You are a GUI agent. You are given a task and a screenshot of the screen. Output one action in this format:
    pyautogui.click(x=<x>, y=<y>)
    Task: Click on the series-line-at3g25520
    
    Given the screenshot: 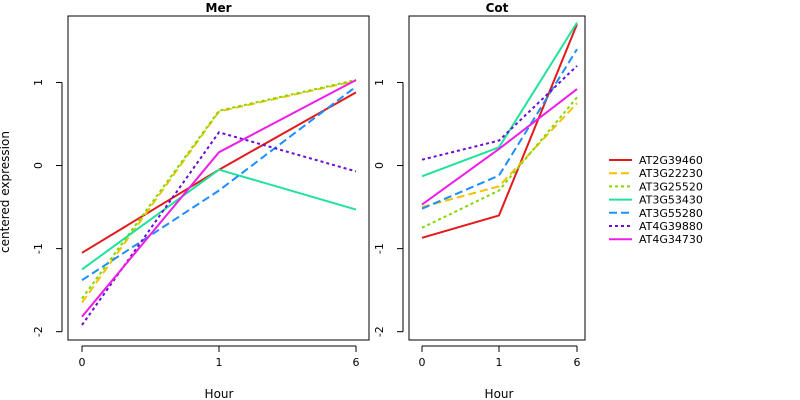 What is the action you would take?
    pyautogui.click(x=499, y=162)
    